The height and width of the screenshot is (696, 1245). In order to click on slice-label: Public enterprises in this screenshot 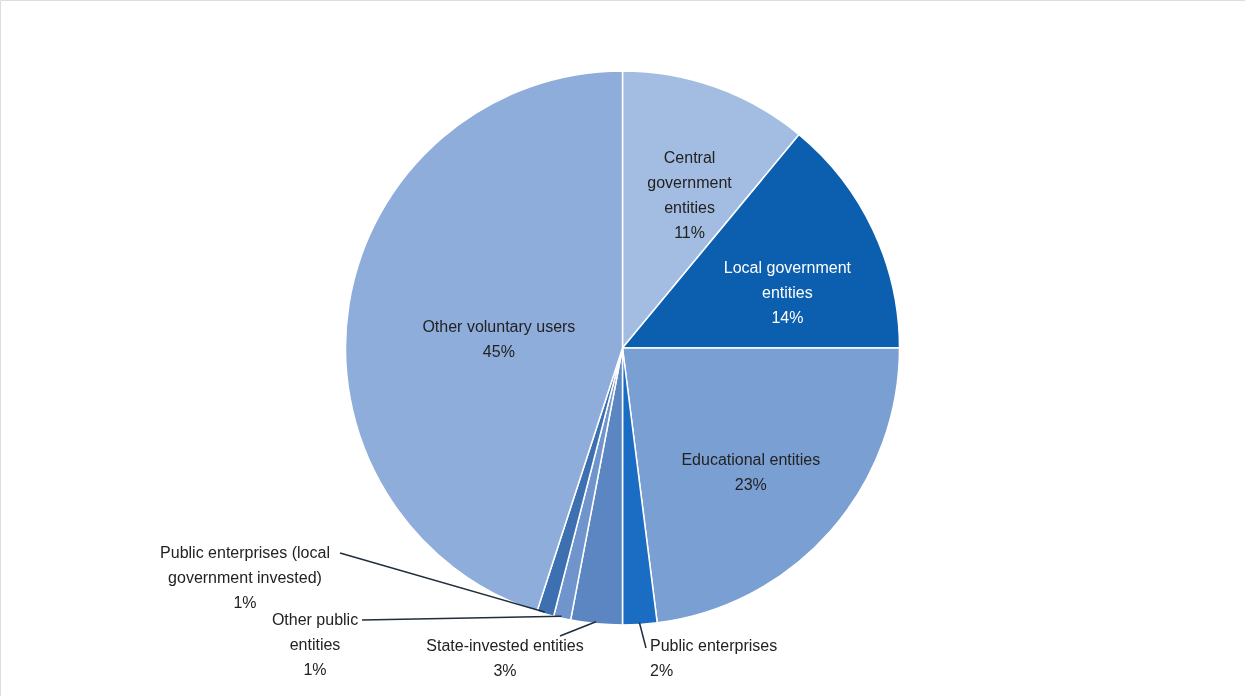, I will do `click(714, 645)`.